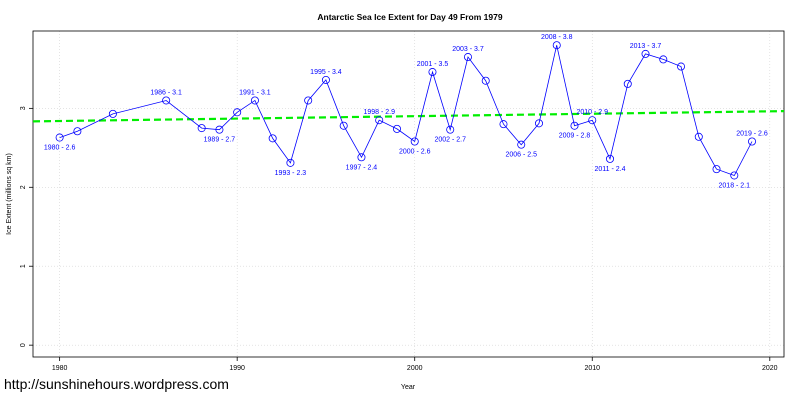 Image resolution: width=801 pixels, height=400 pixels. What do you see at coordinates (9, 194) in the screenshot?
I see `y-axis-label: Ice Extent (millions sq km)` at bounding box center [9, 194].